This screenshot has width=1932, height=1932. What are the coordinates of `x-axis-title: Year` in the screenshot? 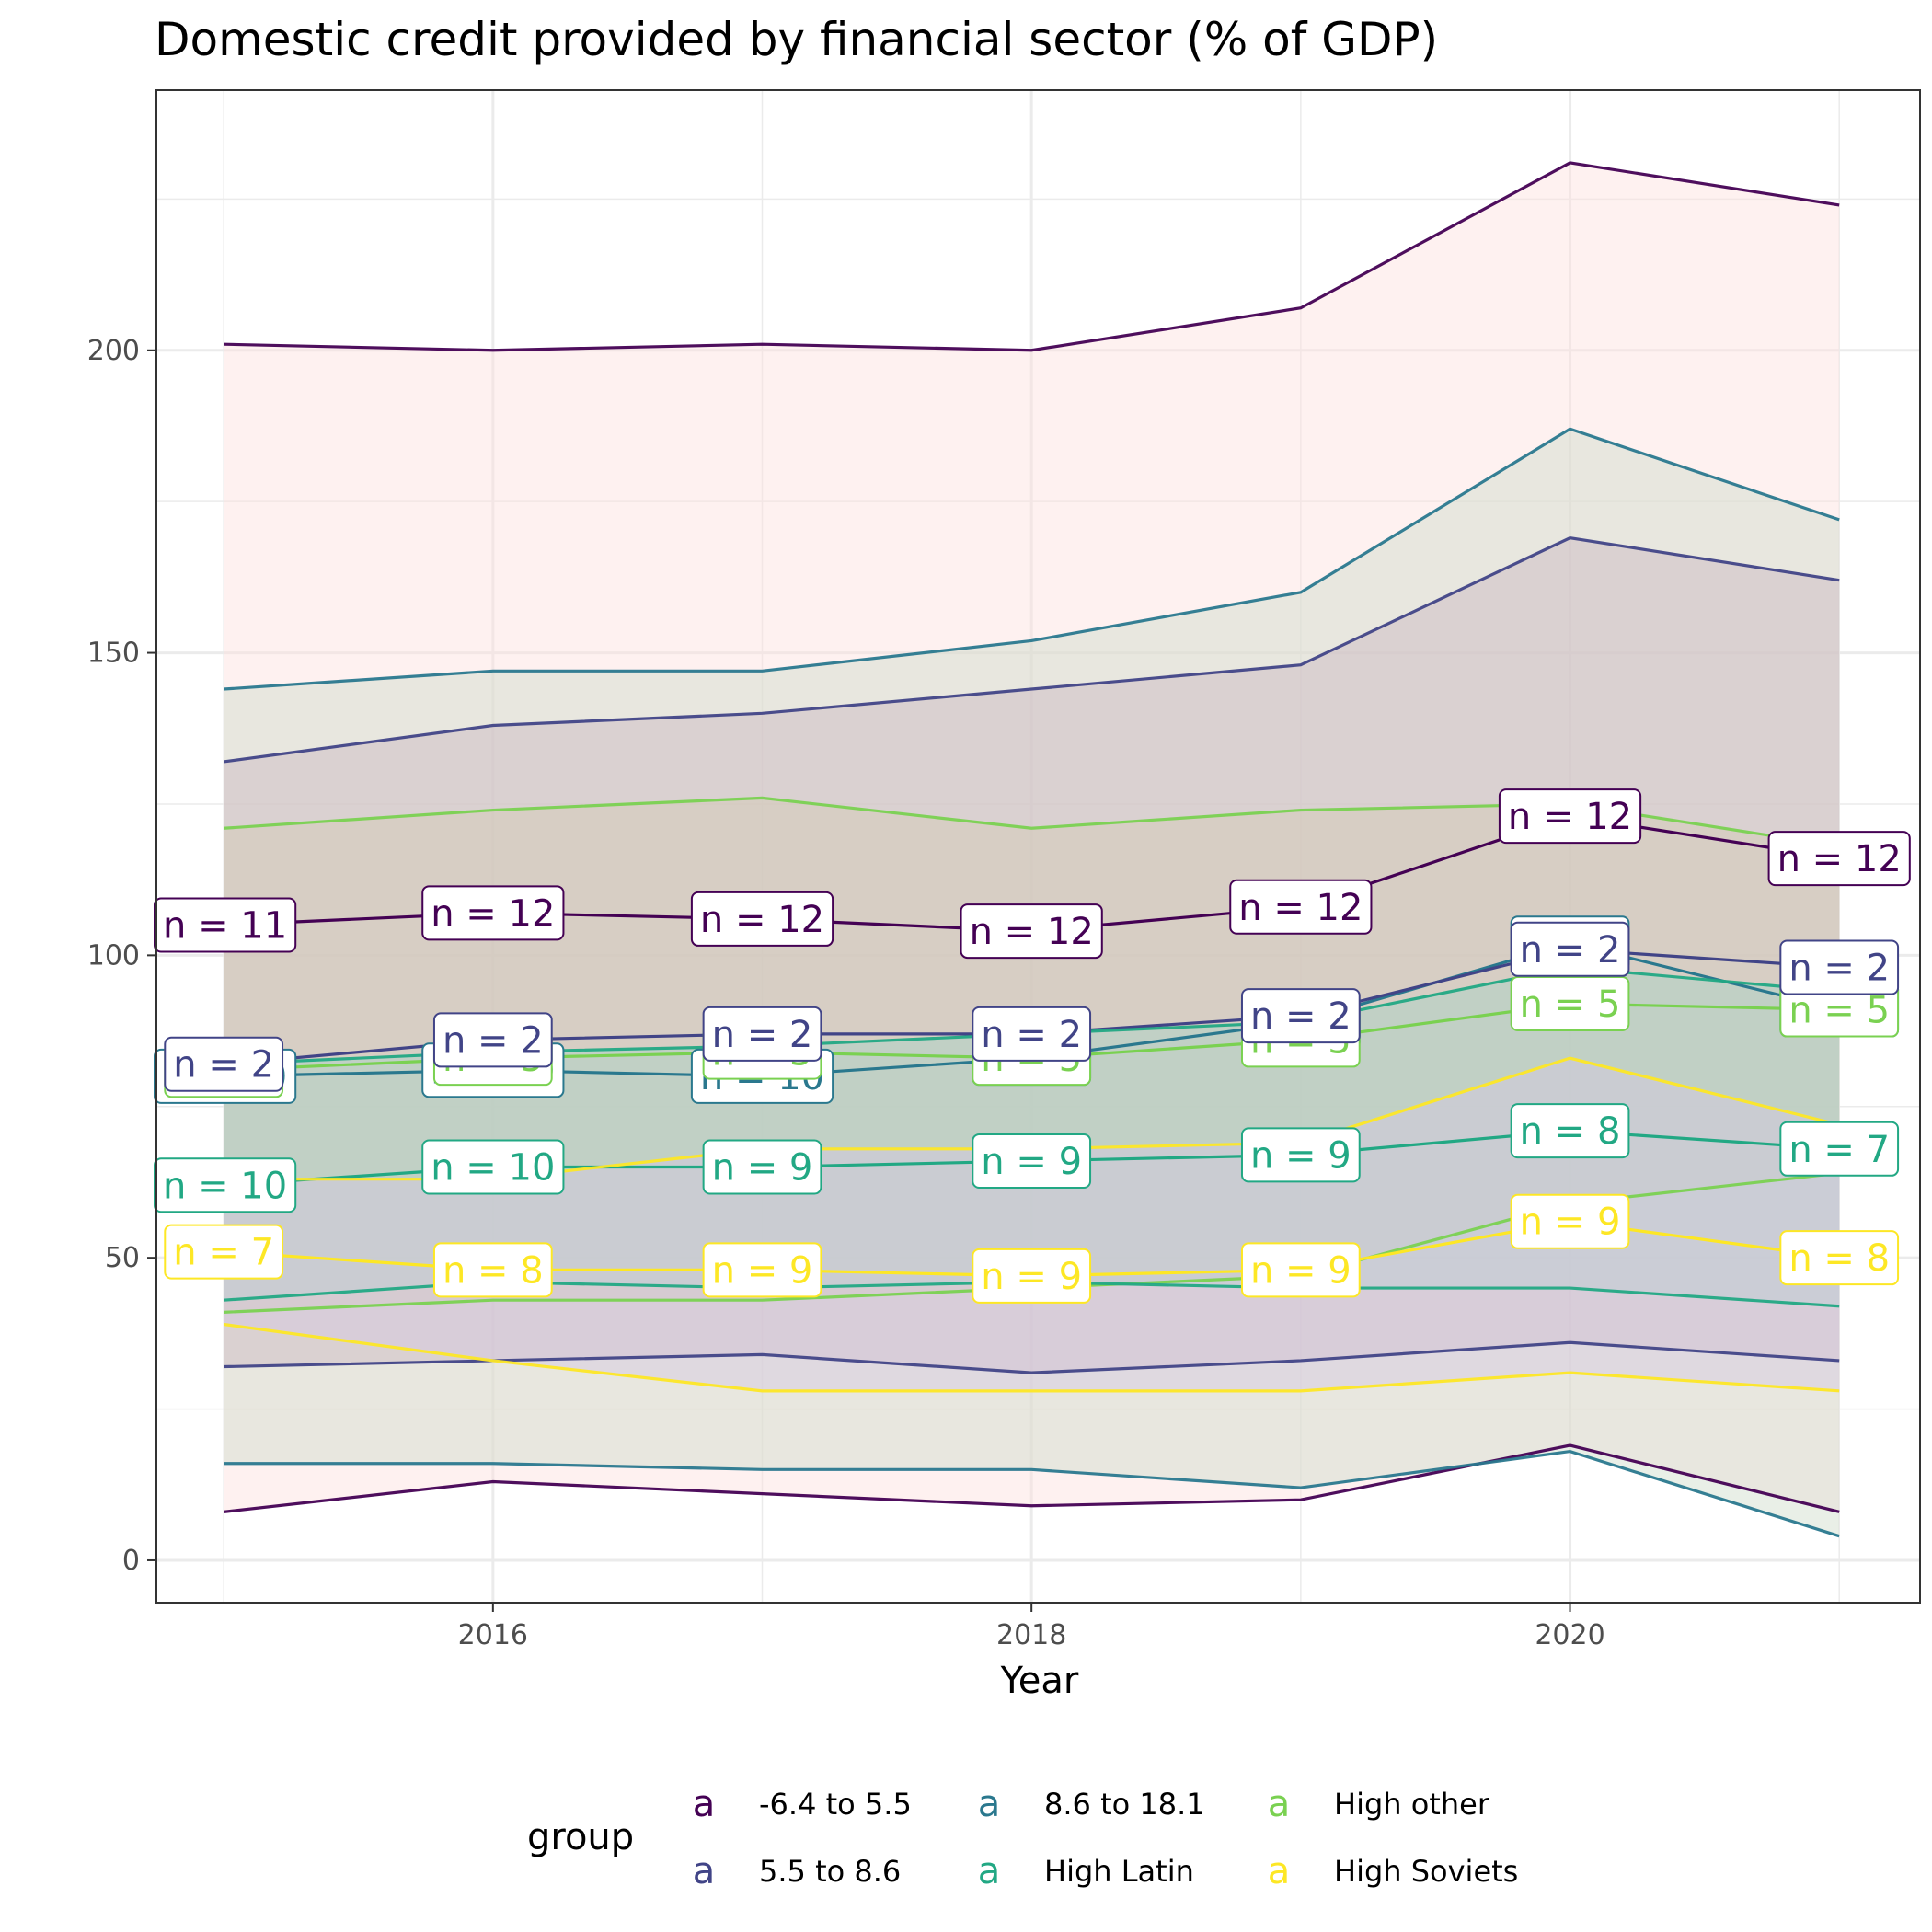 It's located at (1039, 1681).